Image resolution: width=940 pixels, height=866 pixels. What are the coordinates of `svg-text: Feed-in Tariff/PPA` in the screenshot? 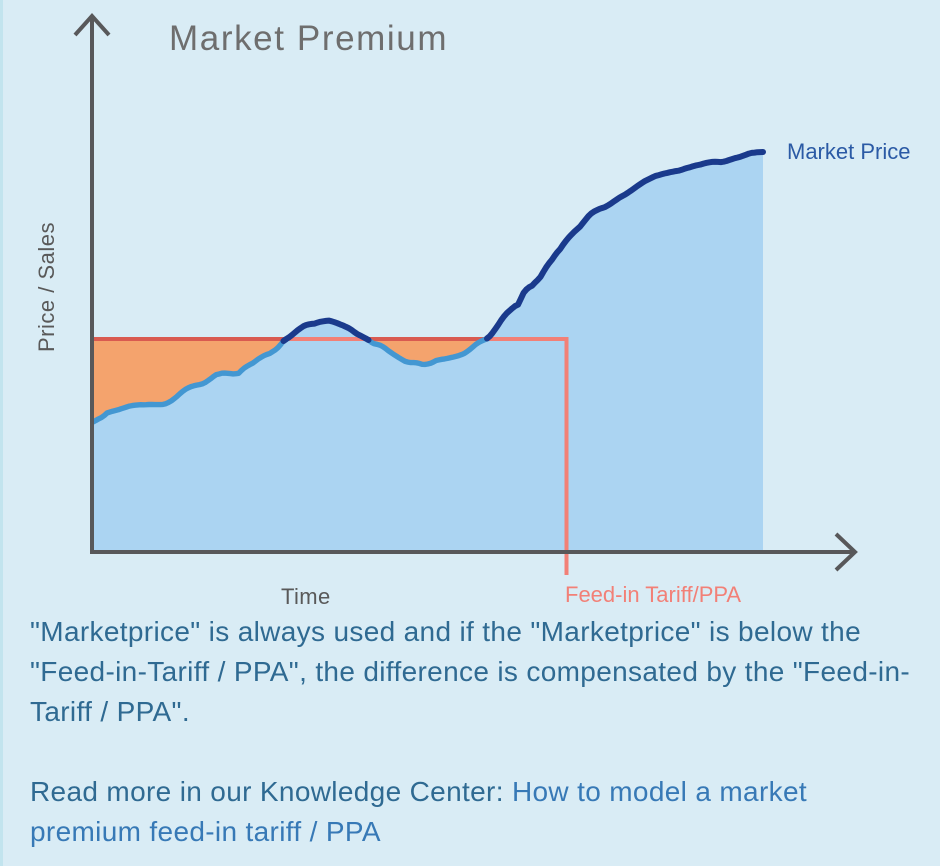 It's located at (653, 594).